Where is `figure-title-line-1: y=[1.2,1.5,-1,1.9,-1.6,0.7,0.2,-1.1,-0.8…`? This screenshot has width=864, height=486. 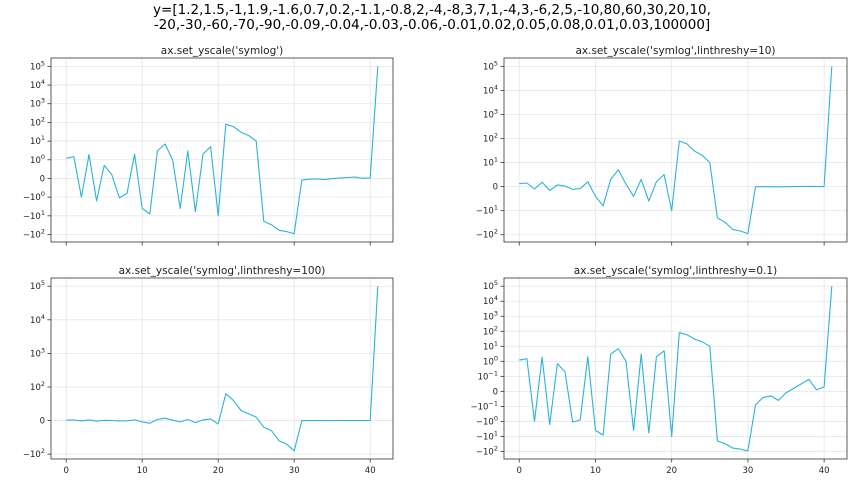
figure-title-line-1: y=[1.2,1.5,-1,1.9,-1.6,0.7,0.2,-1.1,-0.8… is located at coordinates (432, 10).